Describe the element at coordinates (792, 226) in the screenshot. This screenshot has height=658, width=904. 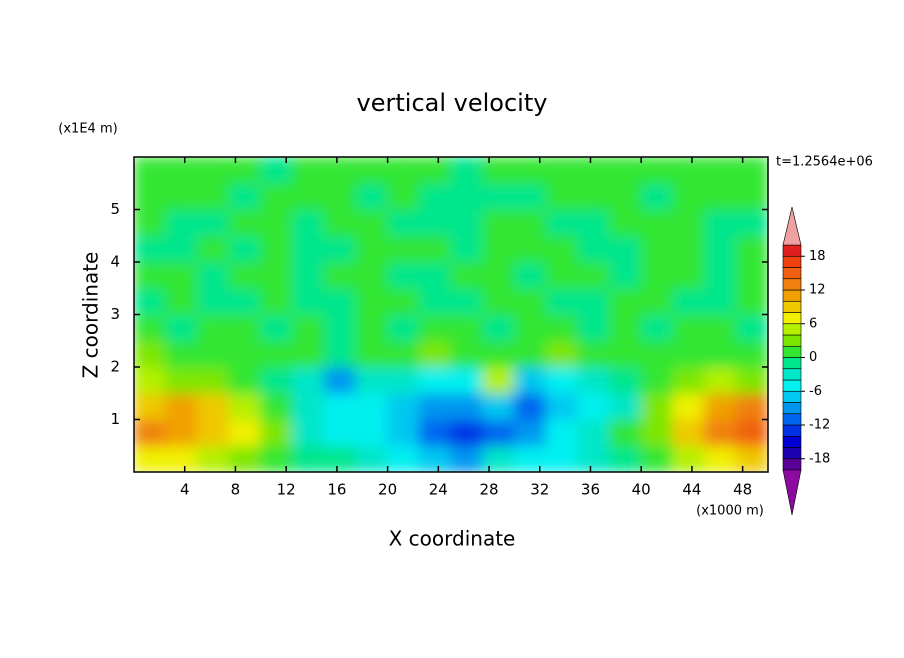
I see `colorbar-extension-high` at that location.